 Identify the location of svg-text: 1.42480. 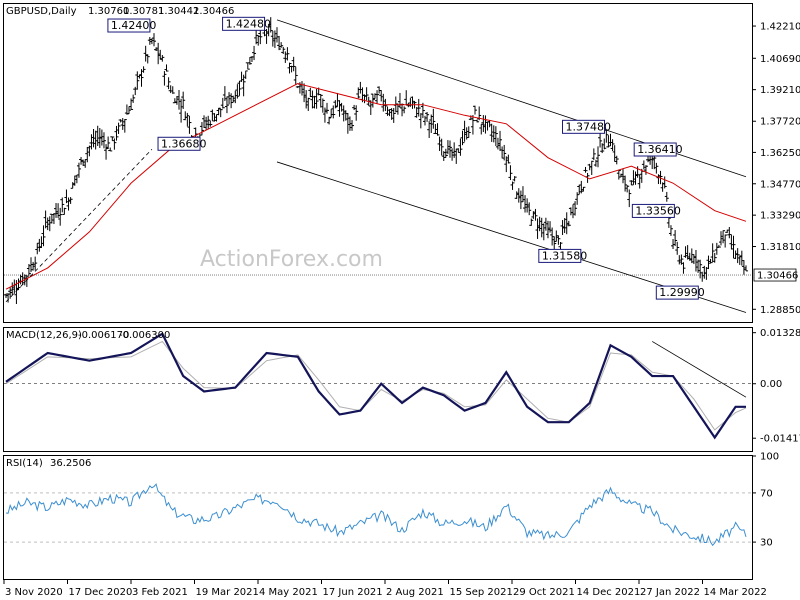
(249, 23).